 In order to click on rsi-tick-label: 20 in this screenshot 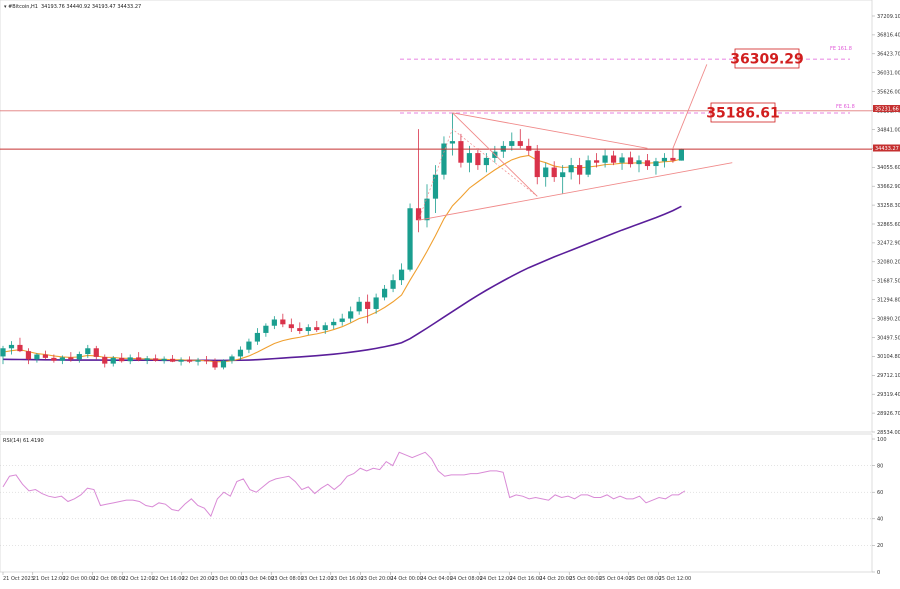, I will do `click(880, 546)`.